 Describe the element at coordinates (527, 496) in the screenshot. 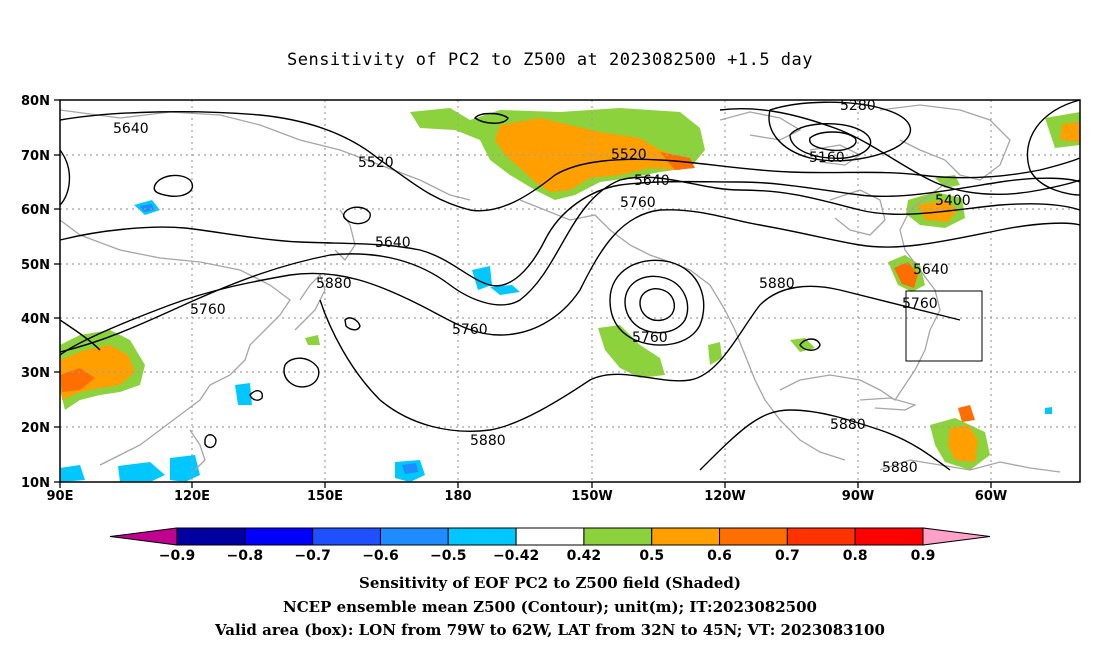

I see `lon-labels: 90E 120E 150E 180 150W 120W 90W 60W` at that location.